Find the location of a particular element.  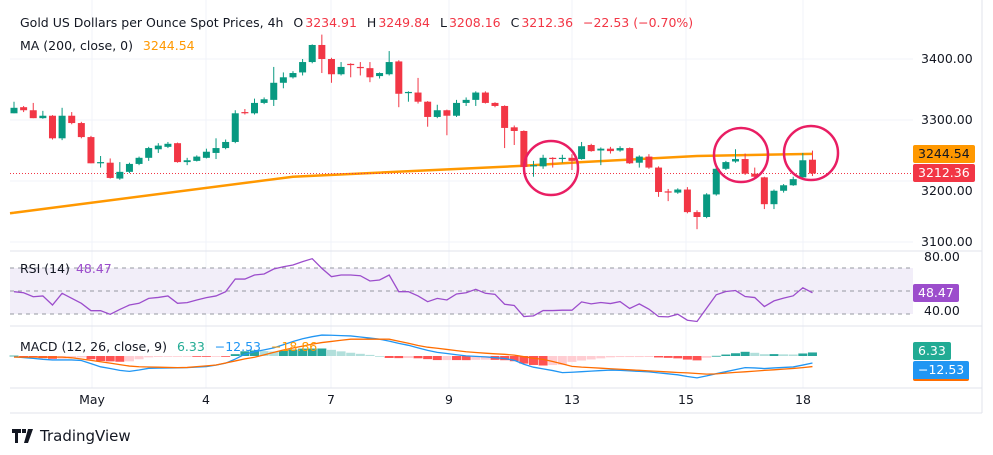

rsi-value: 48.47 is located at coordinates (93, 268).